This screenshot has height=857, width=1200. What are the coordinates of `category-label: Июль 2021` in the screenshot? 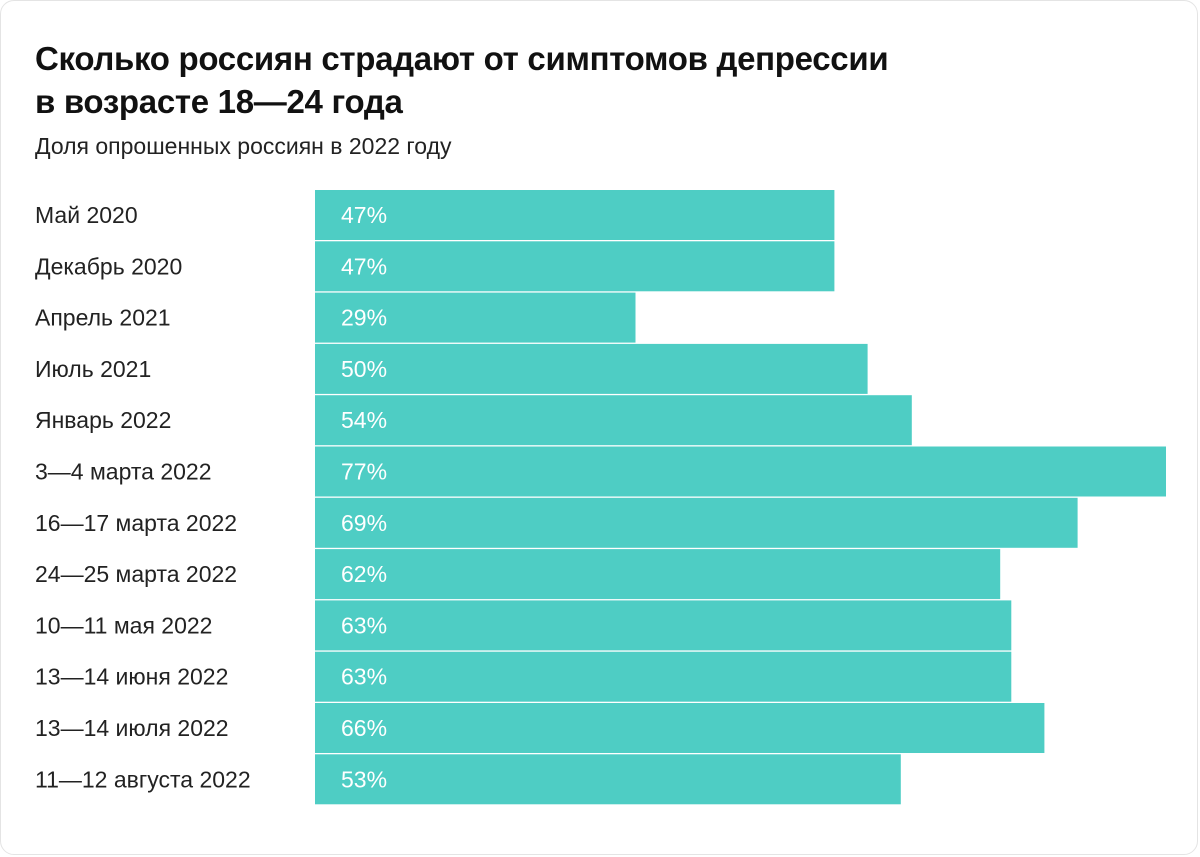 It's located at (93, 369).